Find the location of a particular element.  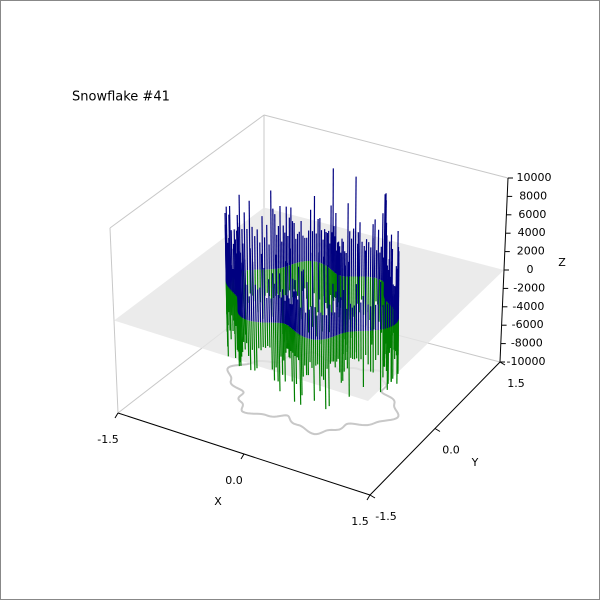

z-tick-label: 4000 is located at coordinates (532, 232).